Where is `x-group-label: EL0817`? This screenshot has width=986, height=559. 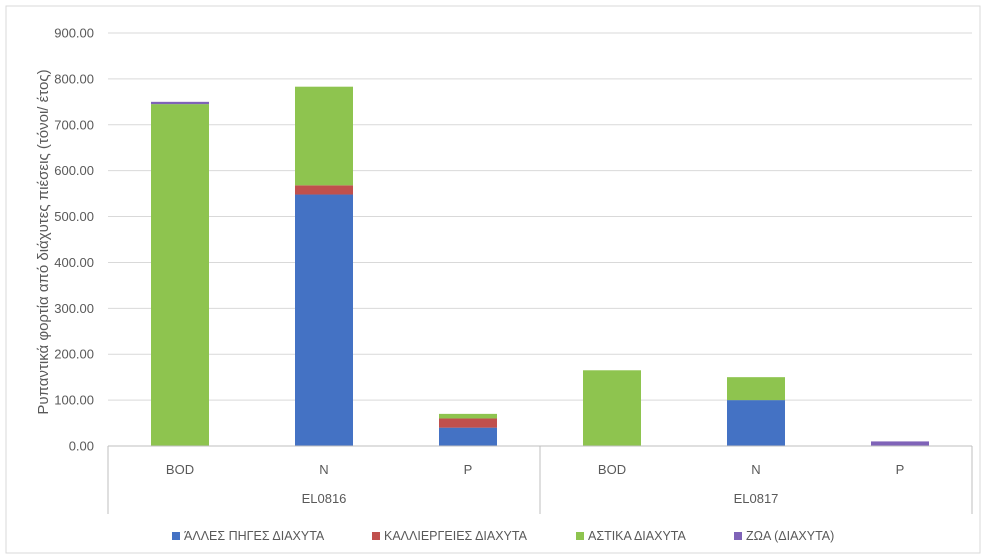
x-group-label: EL0817 is located at coordinates (756, 498).